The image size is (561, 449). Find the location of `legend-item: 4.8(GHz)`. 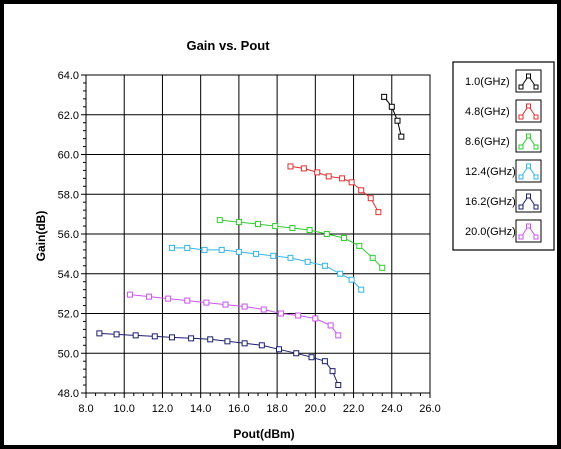

legend-item: 4.8(GHz) is located at coordinates (503, 111).